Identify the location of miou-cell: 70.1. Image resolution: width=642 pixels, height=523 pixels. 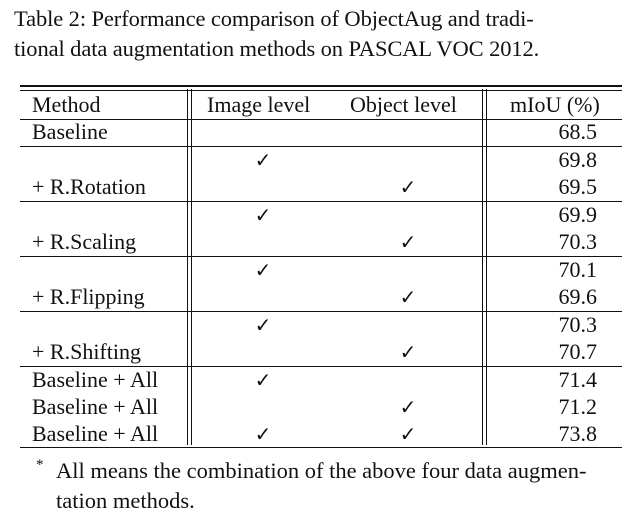
(578, 269).